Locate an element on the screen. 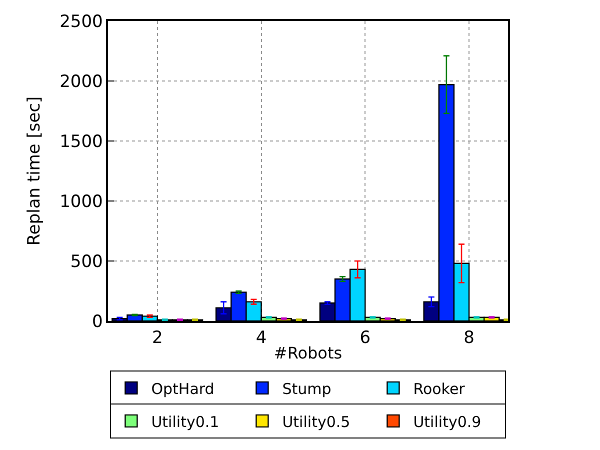 This screenshot has height=450, width=600. y-tick-label: 1500 is located at coordinates (81, 142).